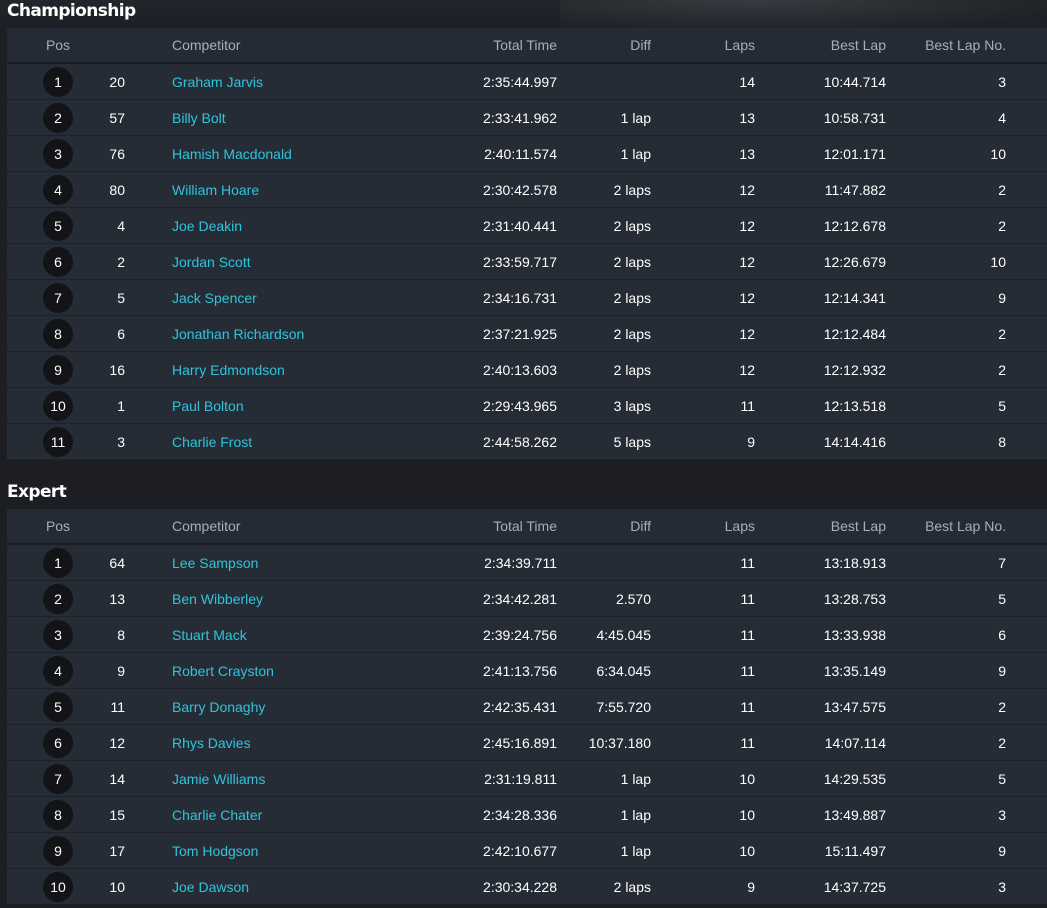 Image resolution: width=1047 pixels, height=908 pixels. What do you see at coordinates (520, 189) in the screenshot?
I see `total-time: 2:30:42.578` at bounding box center [520, 189].